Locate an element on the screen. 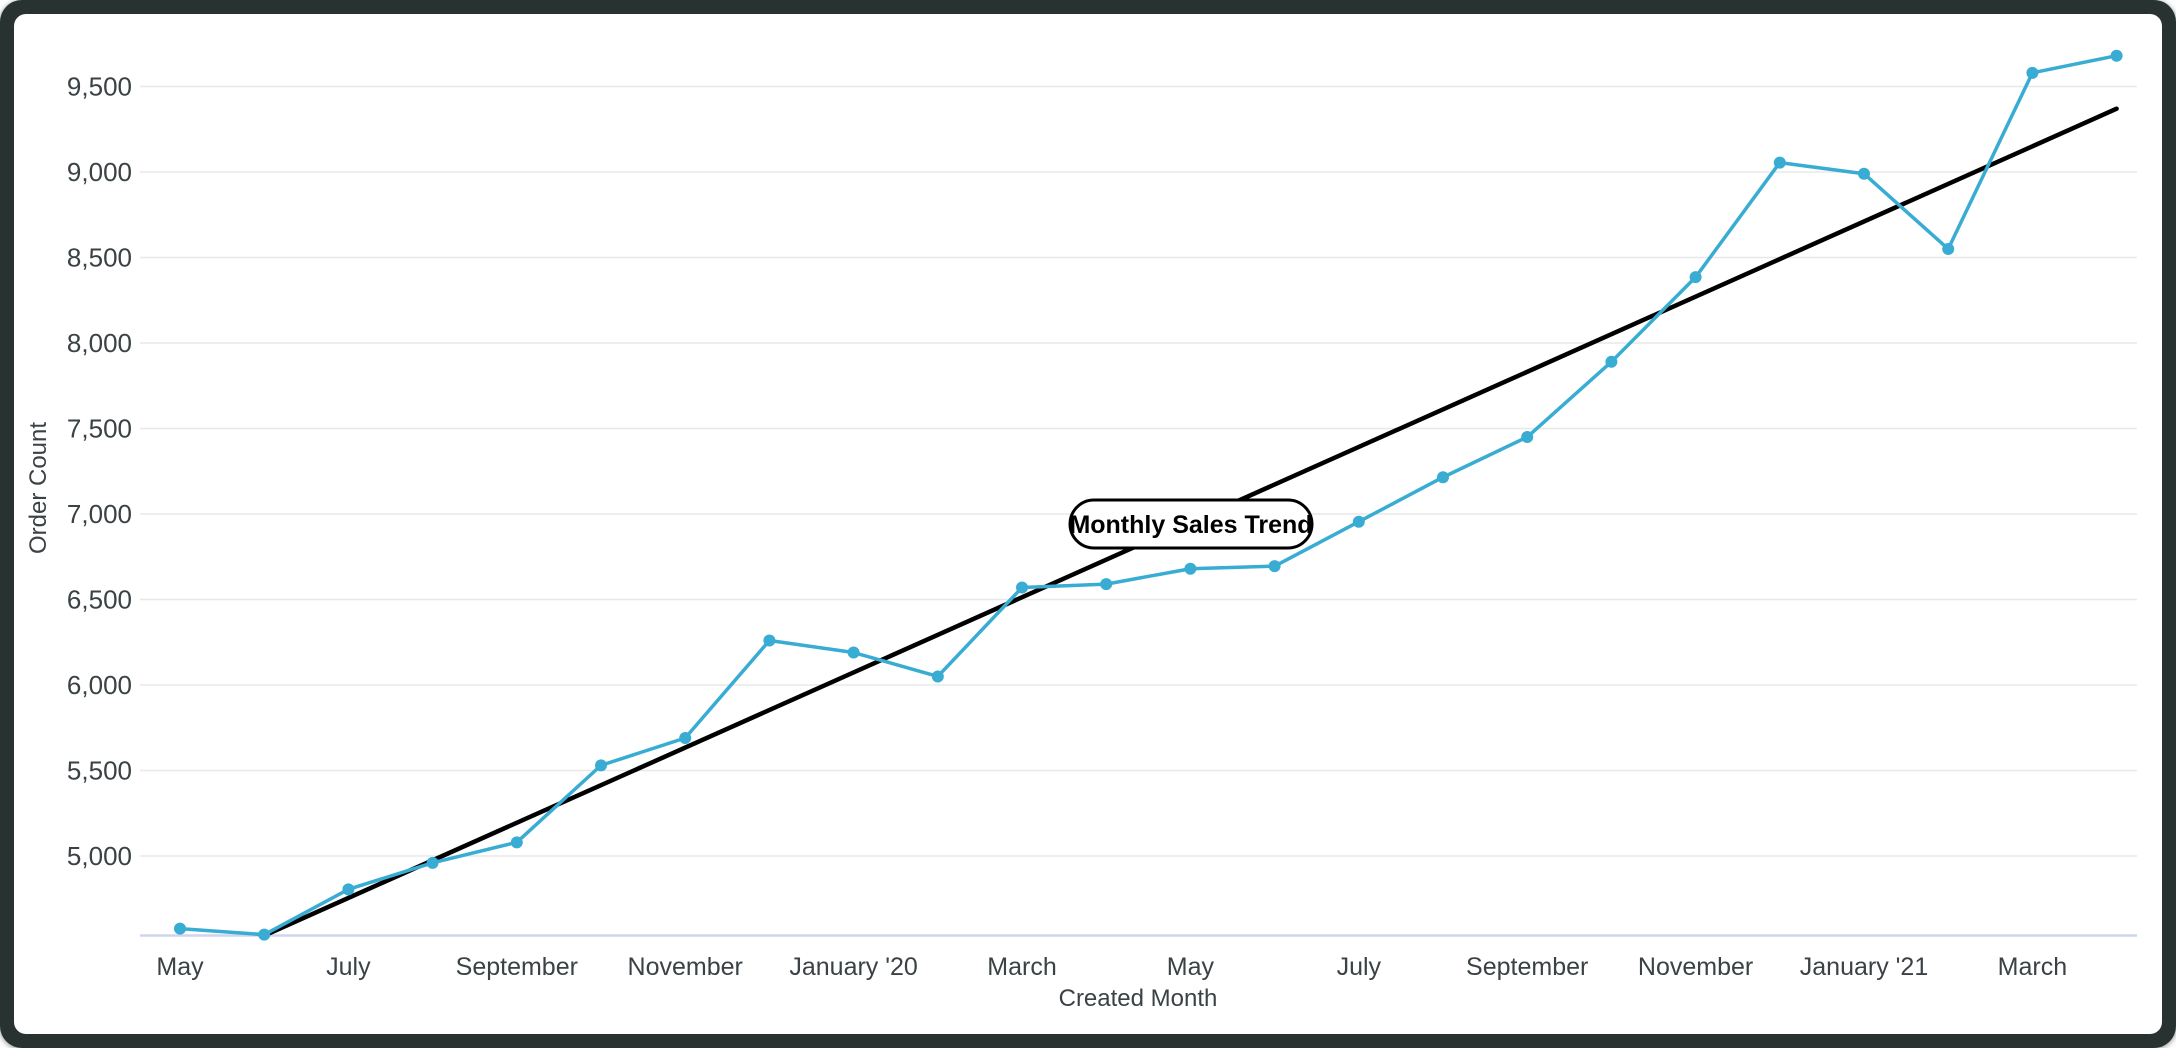 Image resolution: width=2176 pixels, height=1048 pixels. trend-annotation: Monthly Sales Trend is located at coordinates (1191, 524).